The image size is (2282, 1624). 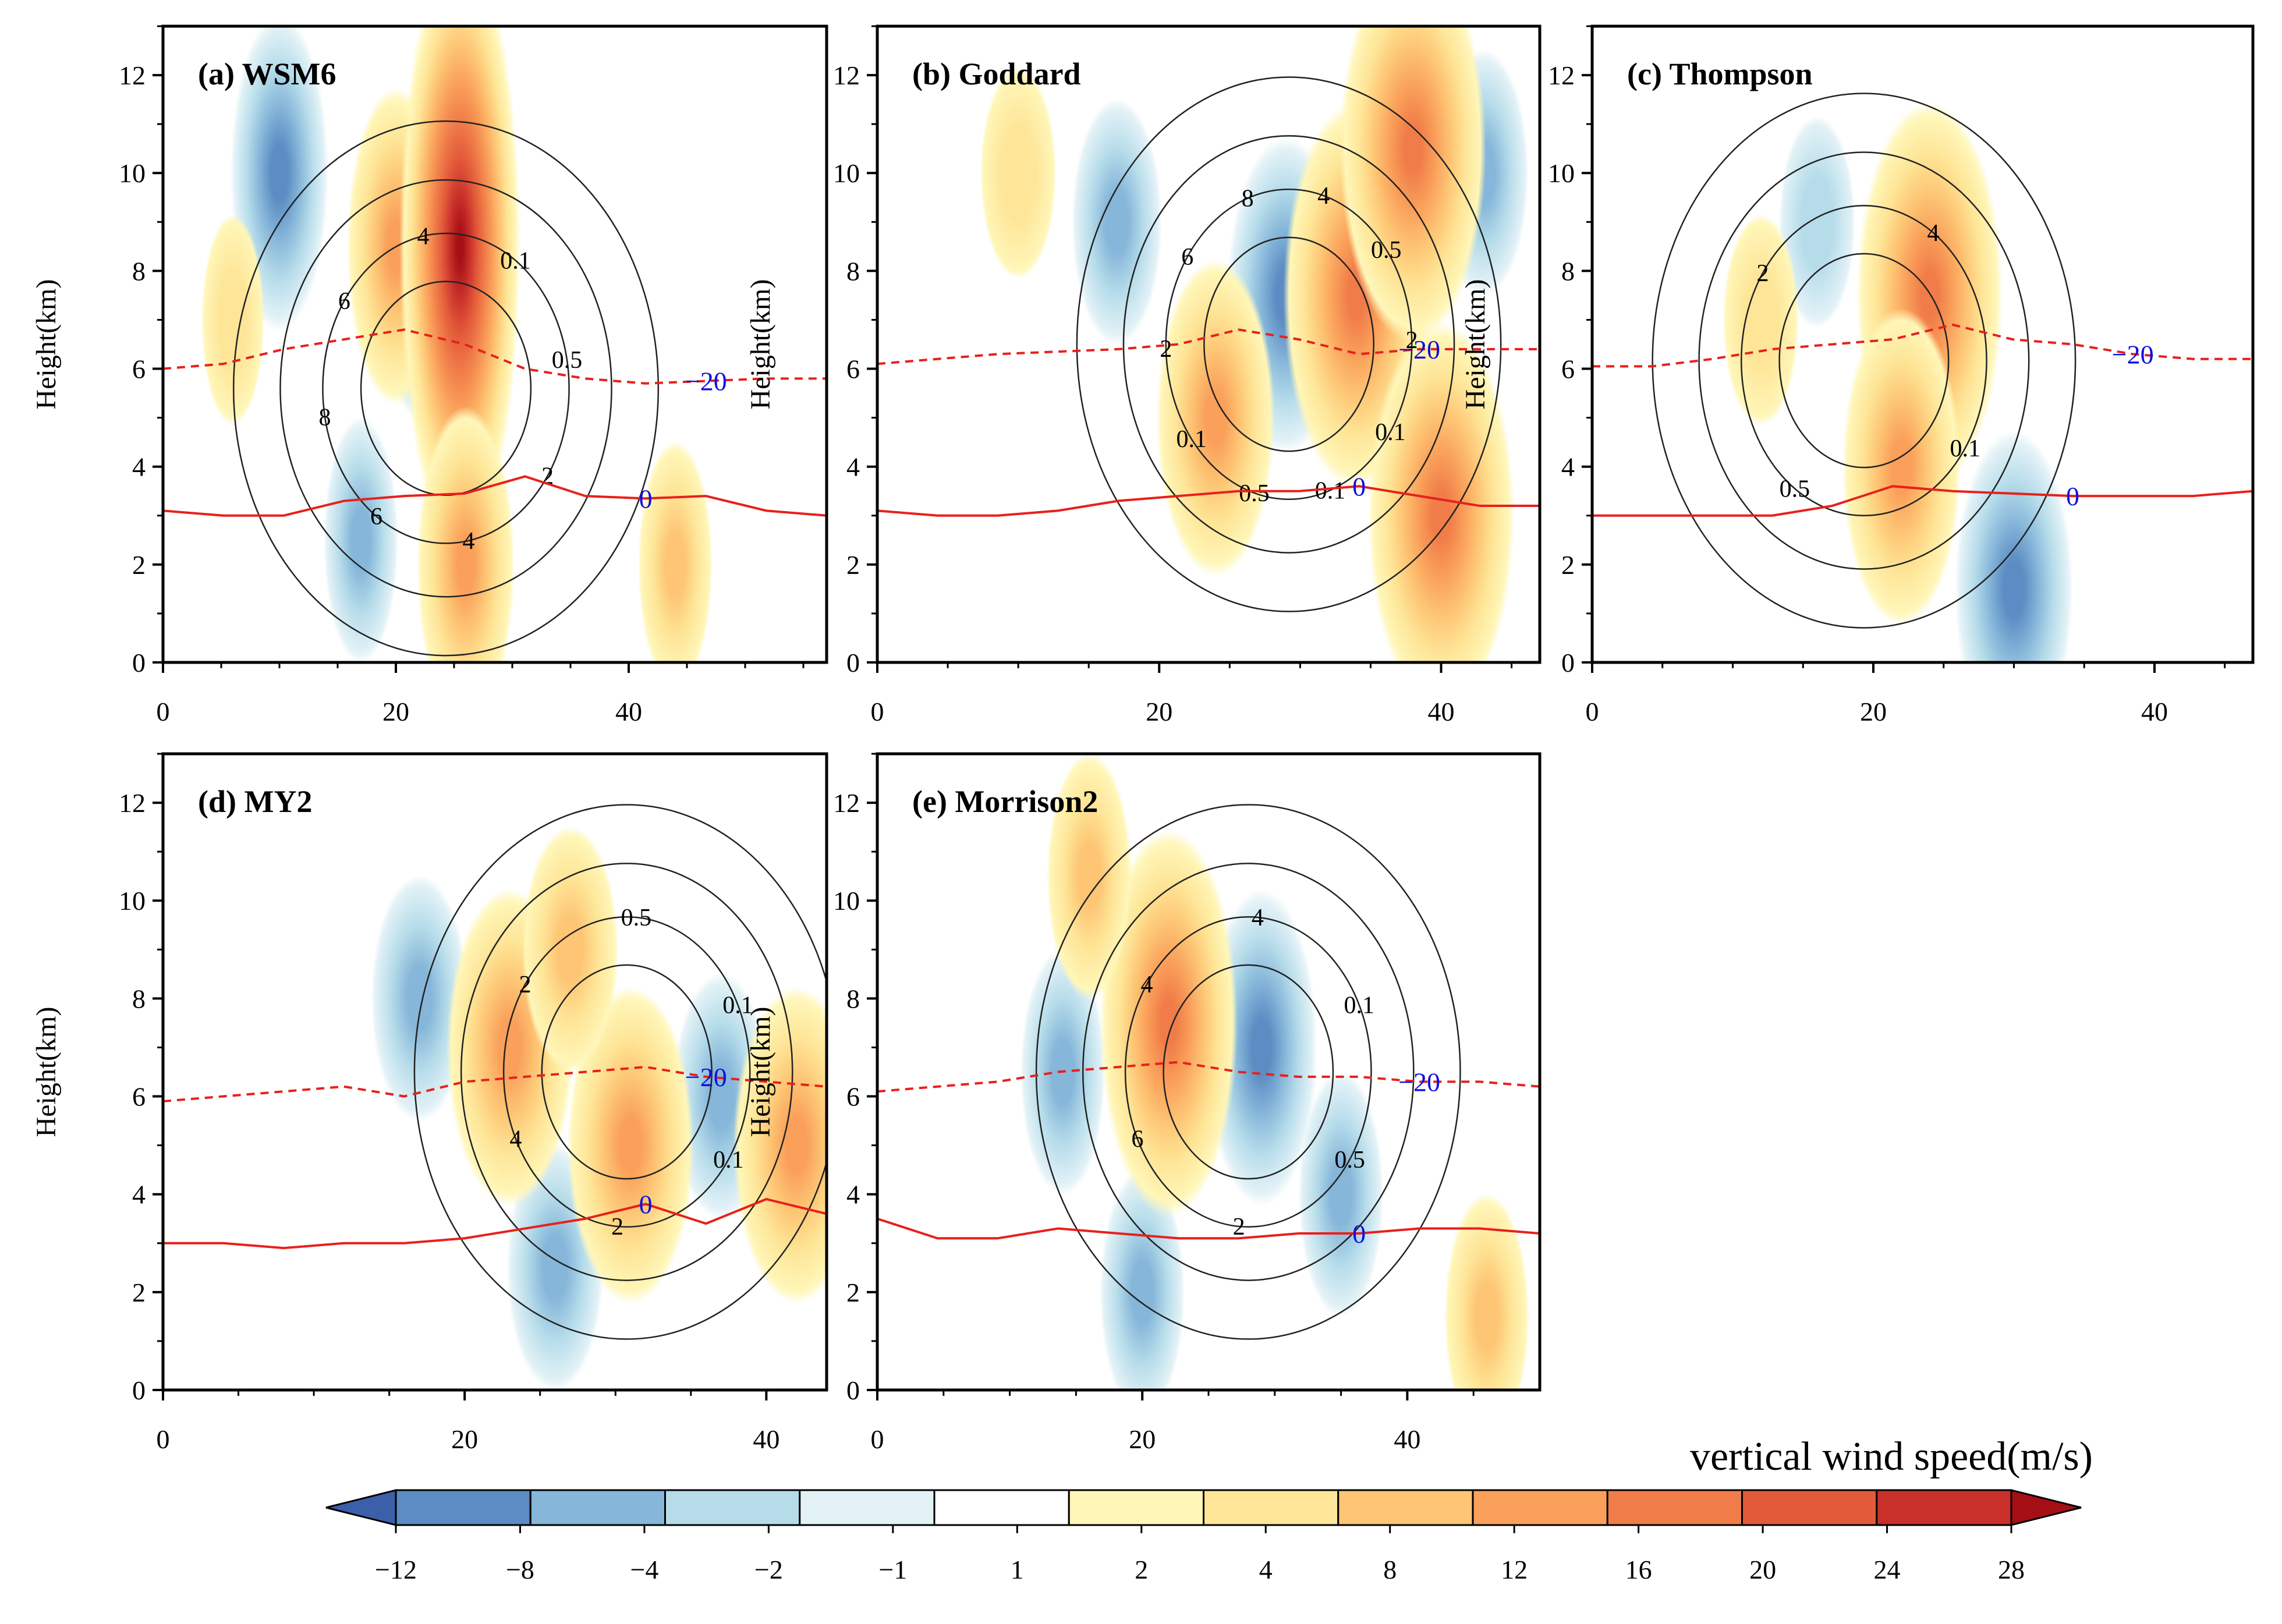 What do you see at coordinates (2012, 1569) in the screenshot?
I see `colorbar-tick-label: 28` at bounding box center [2012, 1569].